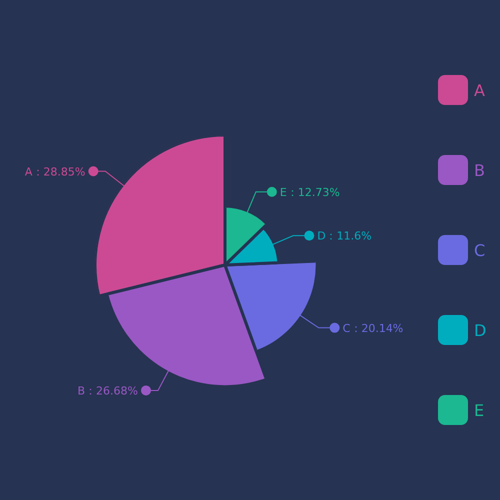 This screenshot has height=500, width=500. I want to click on legend-label: C, so click(480, 250).